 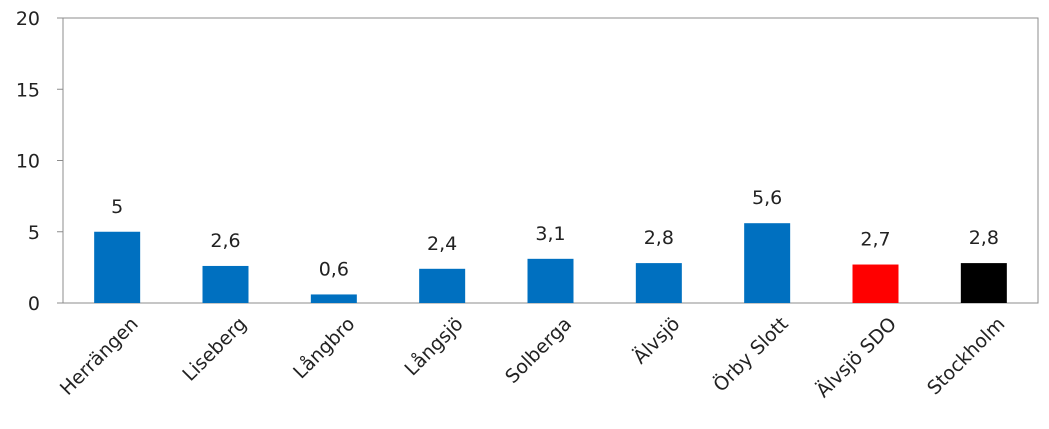 I want to click on data-label: 5, so click(x=117, y=207).